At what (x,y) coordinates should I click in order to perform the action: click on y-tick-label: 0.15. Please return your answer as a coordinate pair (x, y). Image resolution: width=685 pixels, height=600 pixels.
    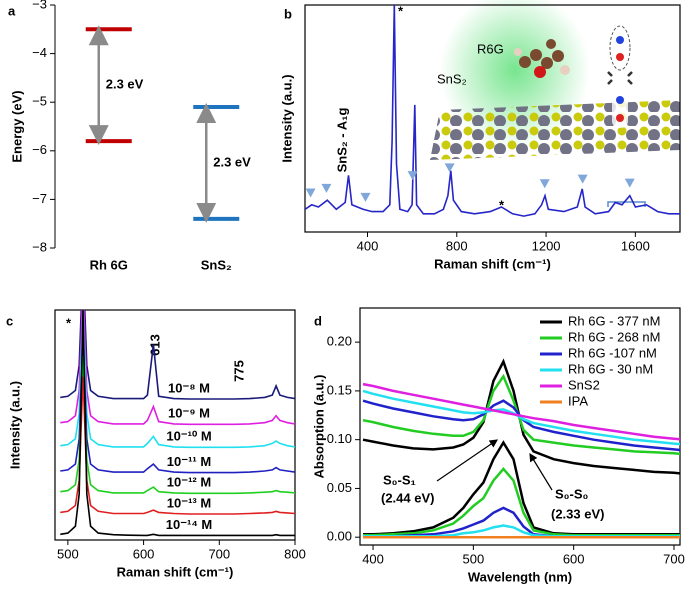
    Looking at the image, I should click on (339, 389).